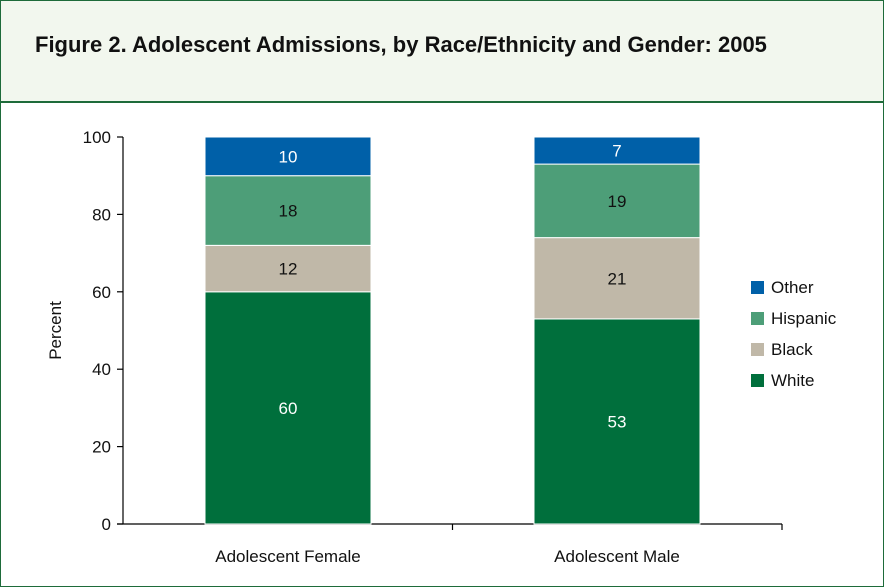 Image resolution: width=884 pixels, height=587 pixels. Describe the element at coordinates (792, 349) in the screenshot. I see `legend-label-black: Black` at that location.